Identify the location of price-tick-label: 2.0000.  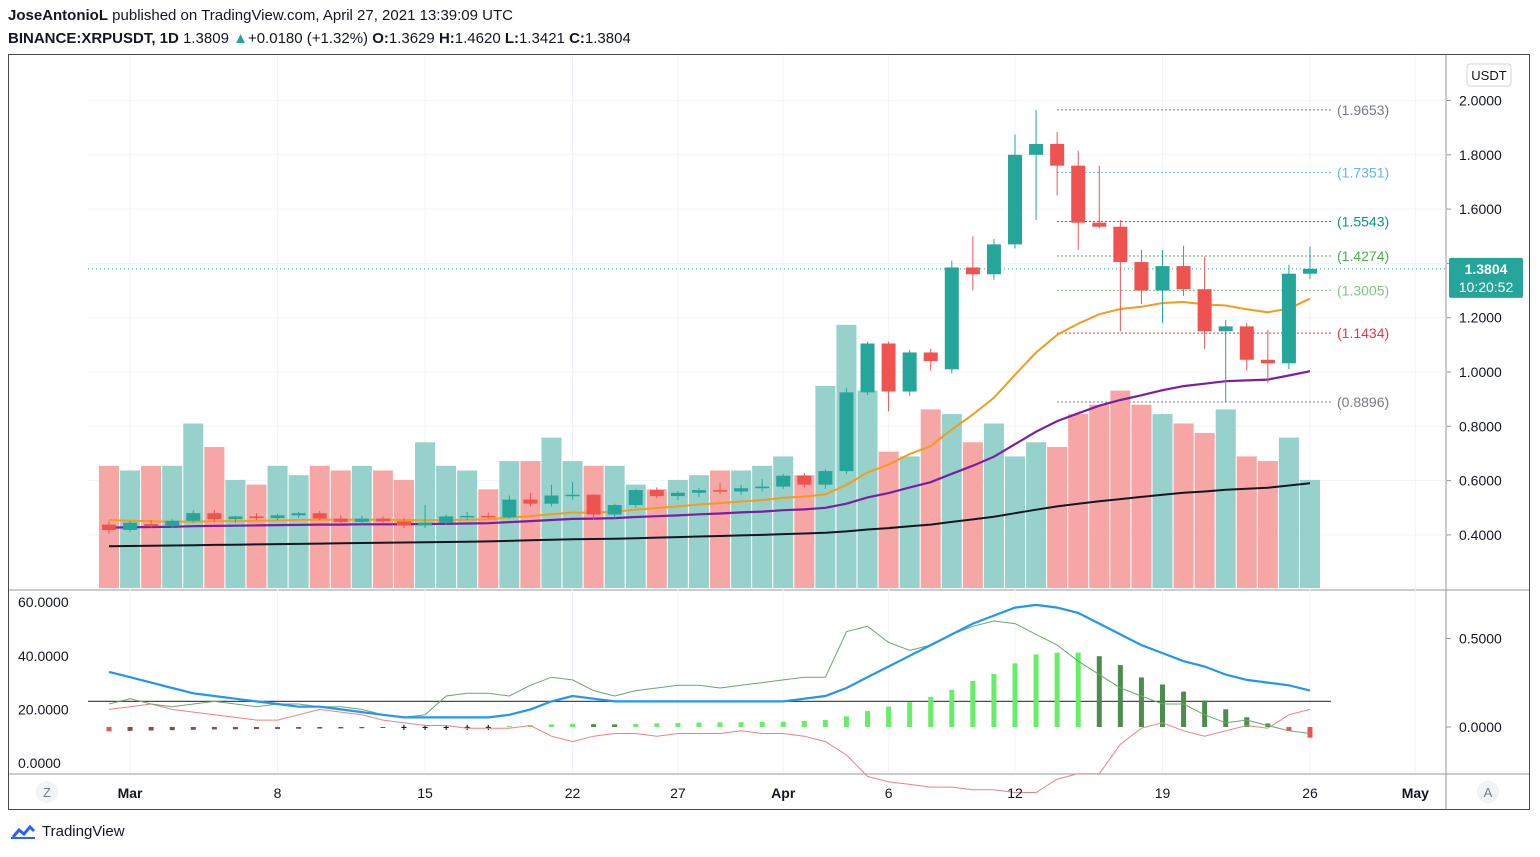
(1480, 101).